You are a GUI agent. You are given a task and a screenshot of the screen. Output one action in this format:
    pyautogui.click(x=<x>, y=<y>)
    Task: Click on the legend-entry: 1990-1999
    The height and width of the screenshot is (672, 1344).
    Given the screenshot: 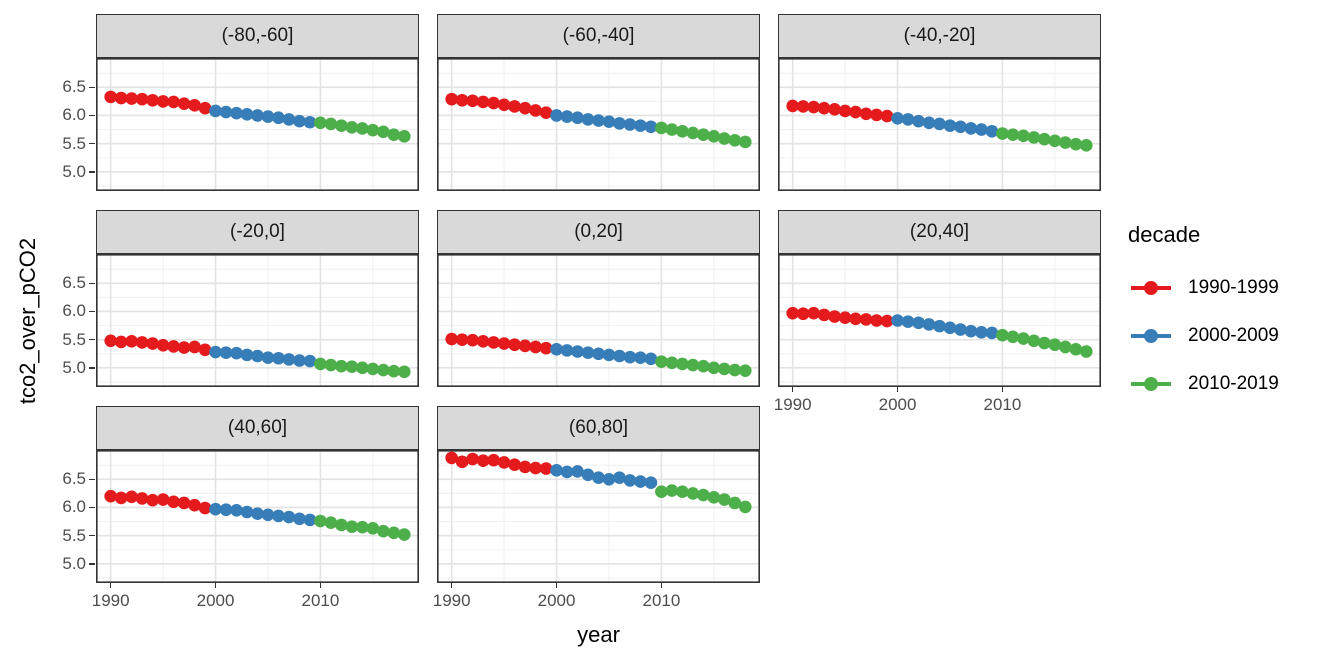 What is the action you would take?
    pyautogui.click(x=1236, y=288)
    